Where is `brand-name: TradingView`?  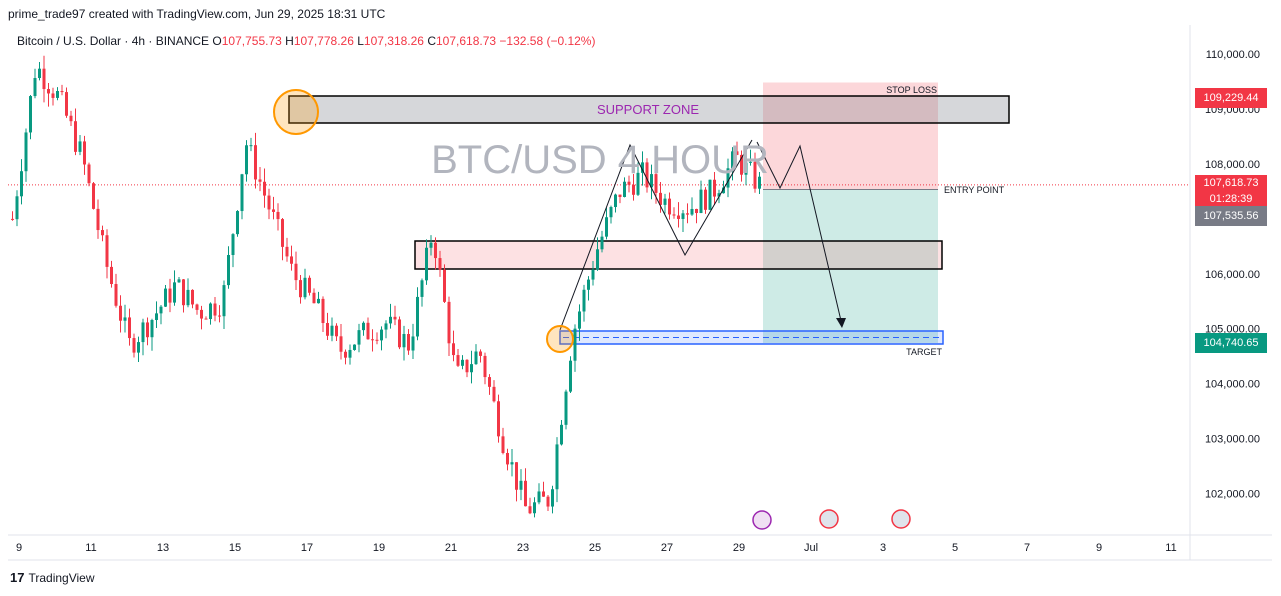
brand-name: TradingView is located at coordinates (61, 577).